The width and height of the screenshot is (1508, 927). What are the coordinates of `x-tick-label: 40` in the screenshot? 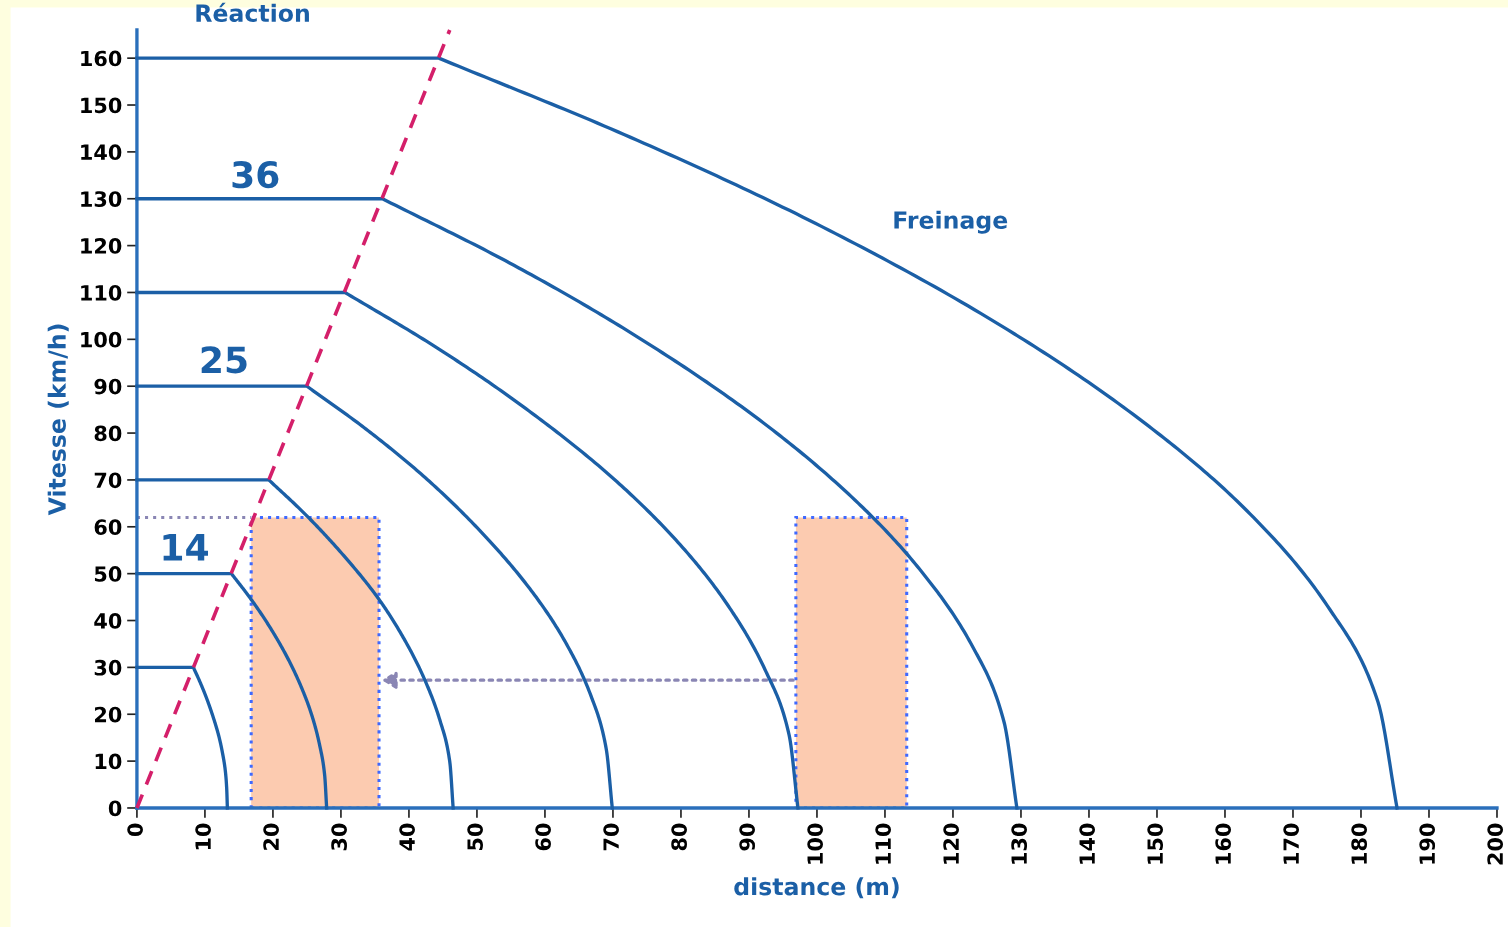 It's located at (407, 837).